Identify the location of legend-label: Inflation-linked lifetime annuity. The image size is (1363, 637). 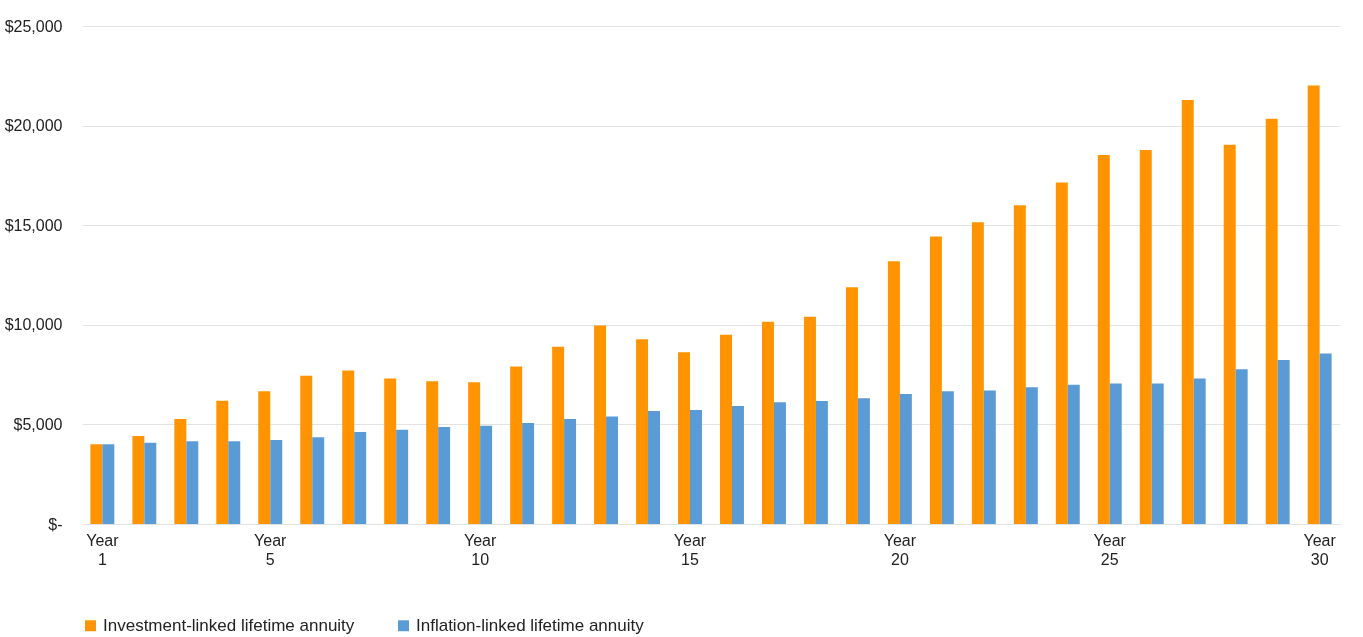
(530, 625).